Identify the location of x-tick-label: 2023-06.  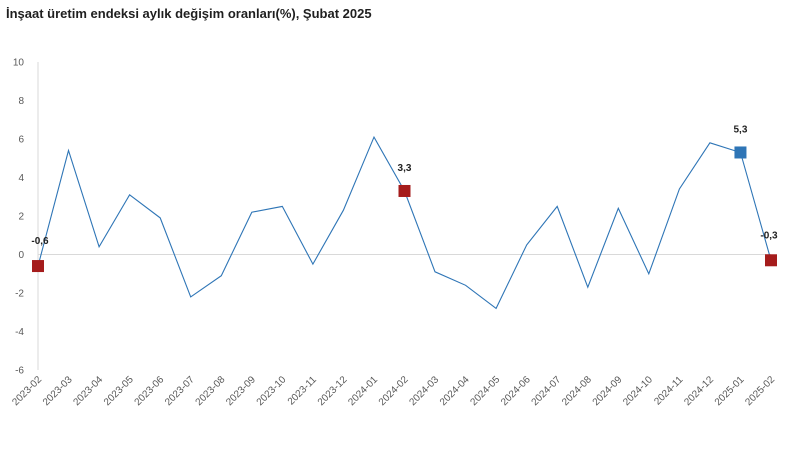
(150, 391).